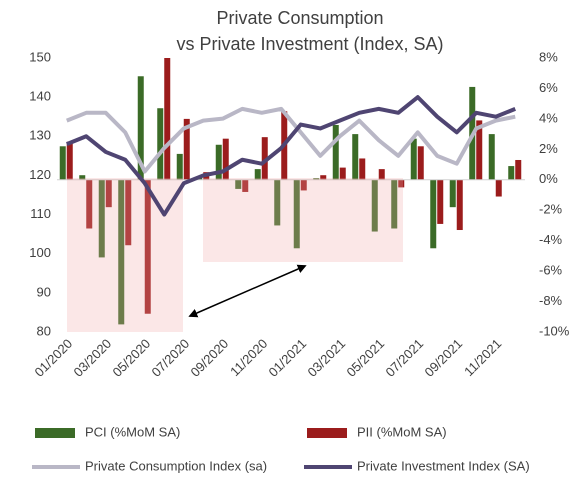 Image resolution: width=583 pixels, height=482 pixels. Describe the element at coordinates (40, 56) in the screenshot. I see `y-tick-label: 150` at that location.